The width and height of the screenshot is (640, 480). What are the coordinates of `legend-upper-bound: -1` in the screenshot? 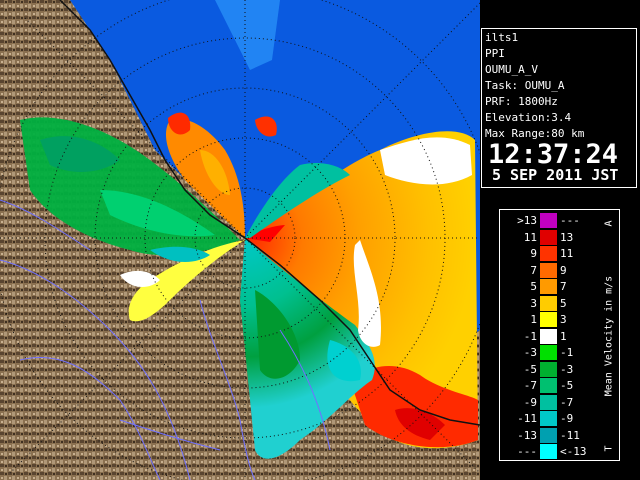 It's located at (567, 352).